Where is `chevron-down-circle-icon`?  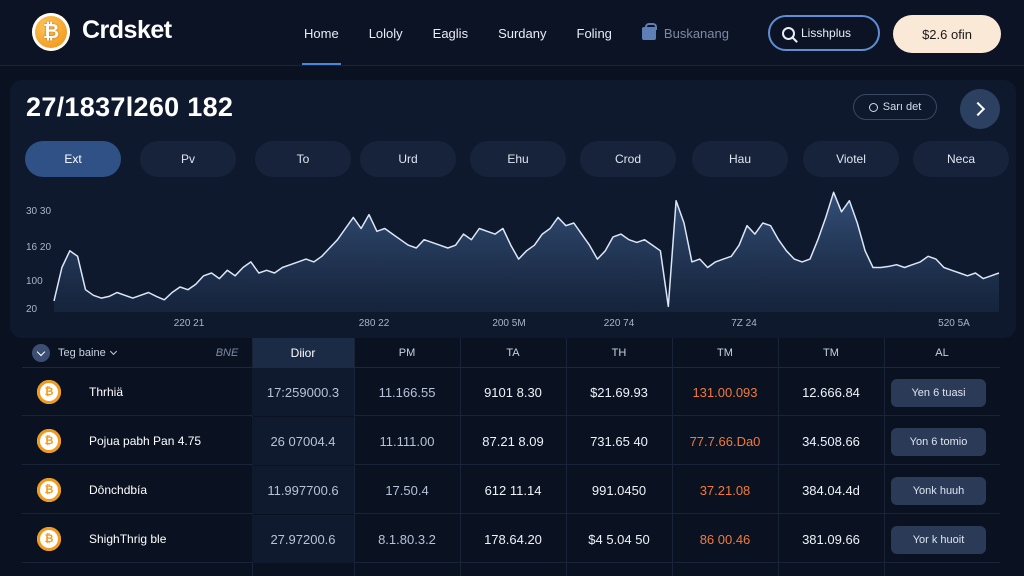 chevron-down-circle-icon is located at coordinates (41, 353).